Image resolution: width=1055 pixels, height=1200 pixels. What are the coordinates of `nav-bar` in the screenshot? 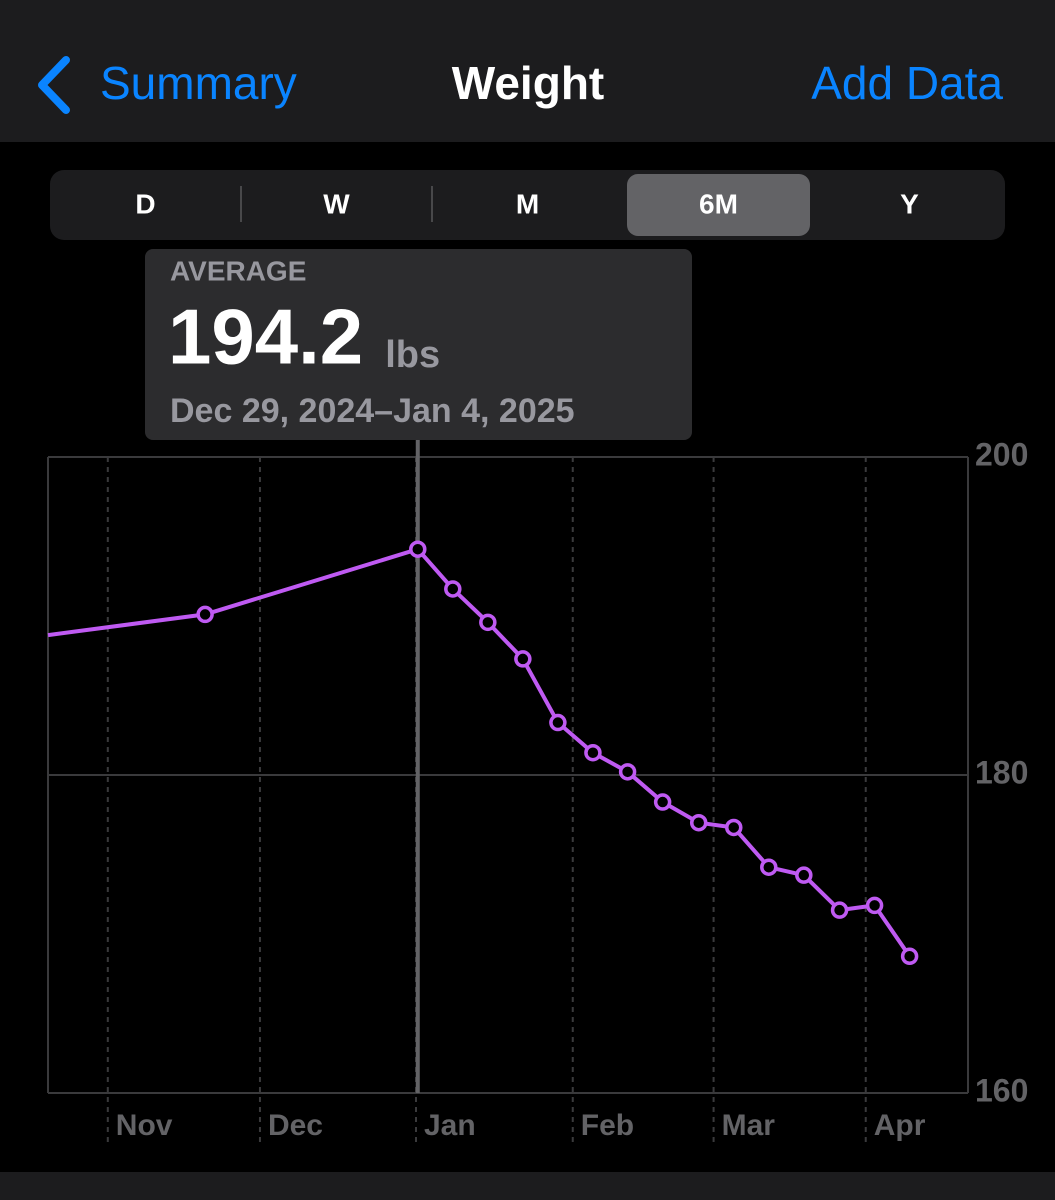 It's located at (527, 71).